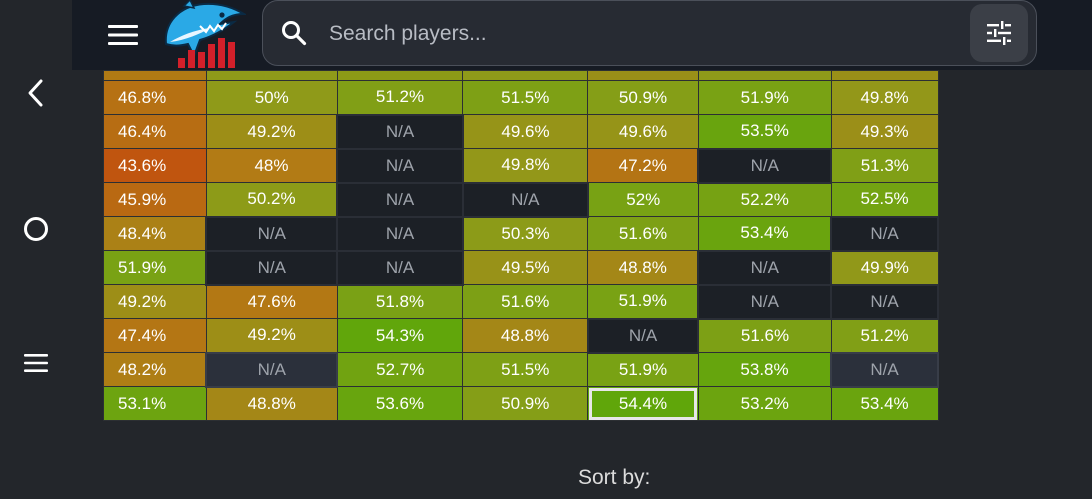  I want to click on hamburger-icon, so click(123, 35).